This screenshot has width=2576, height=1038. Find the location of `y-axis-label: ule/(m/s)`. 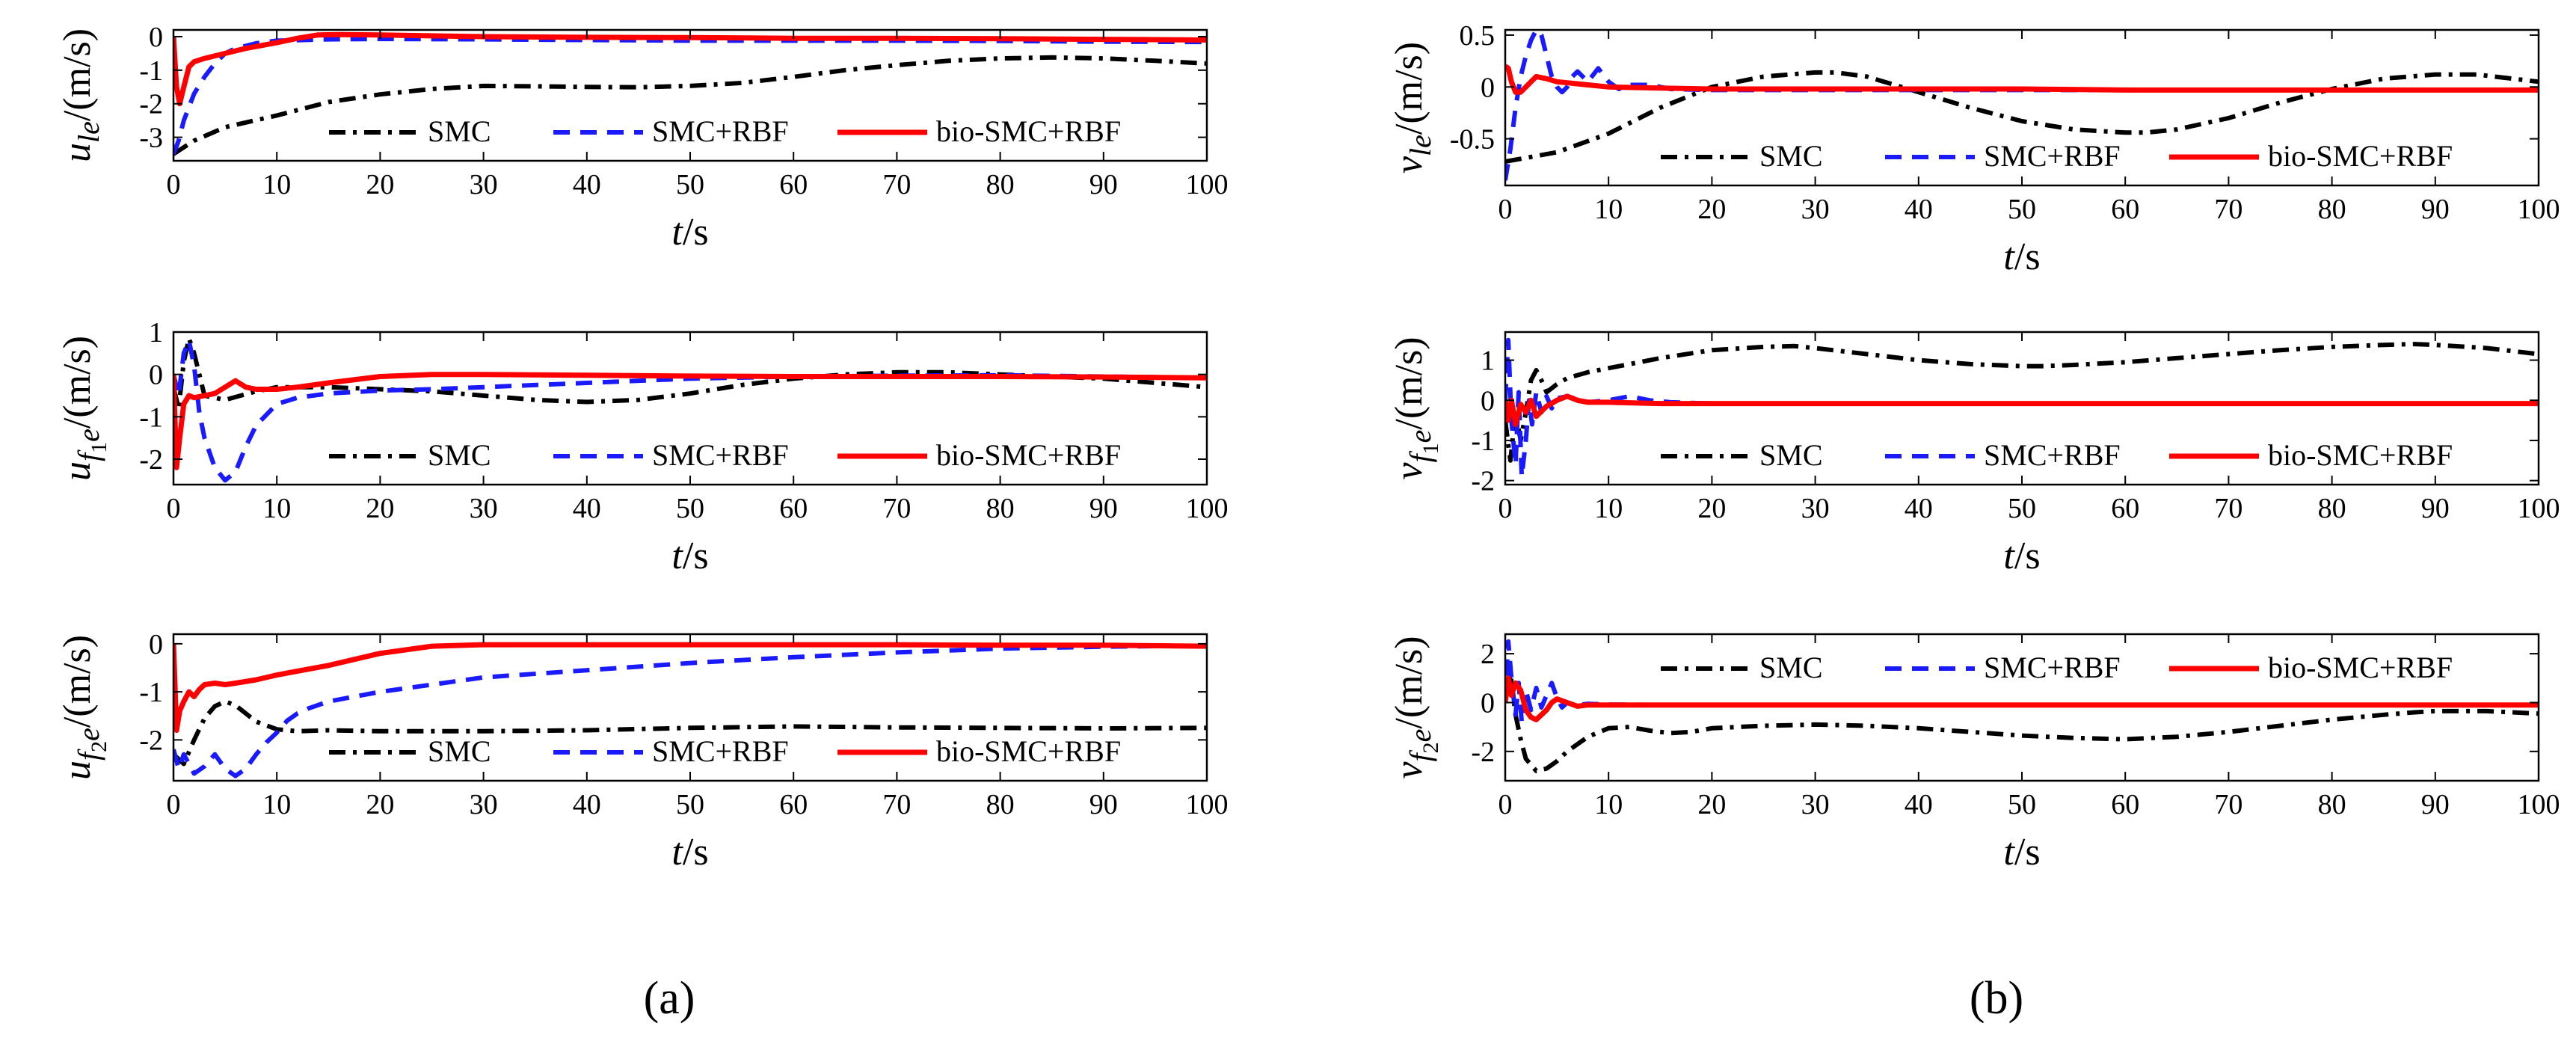

y-axis-label: ule/(m/s) is located at coordinates (80, 95).